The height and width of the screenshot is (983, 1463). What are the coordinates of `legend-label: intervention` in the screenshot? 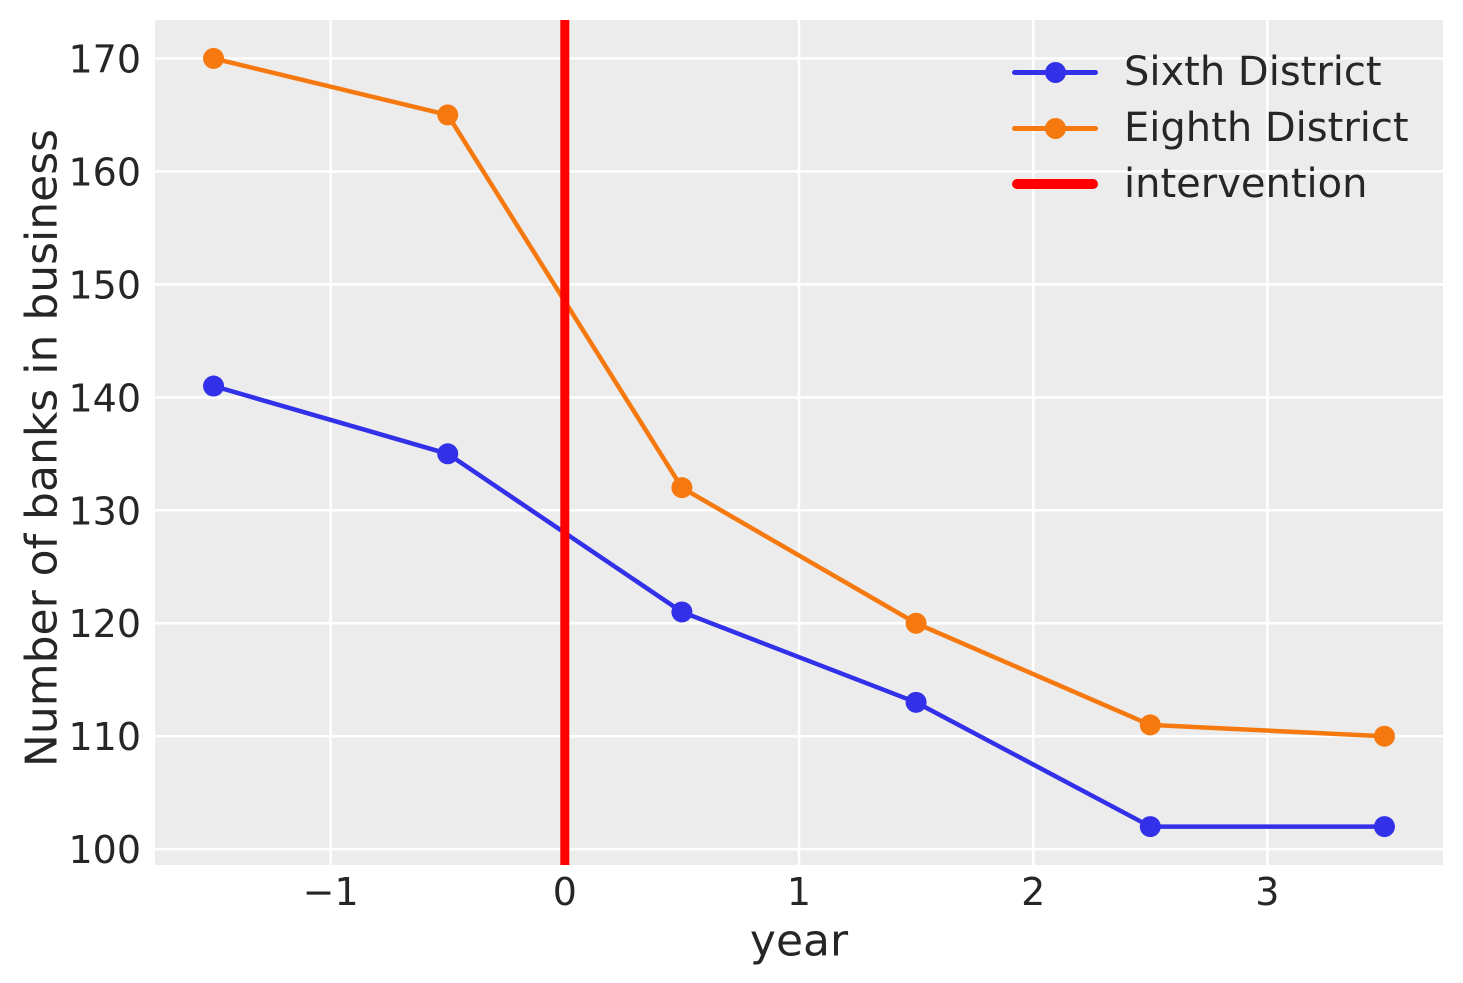 It's located at (1246, 184).